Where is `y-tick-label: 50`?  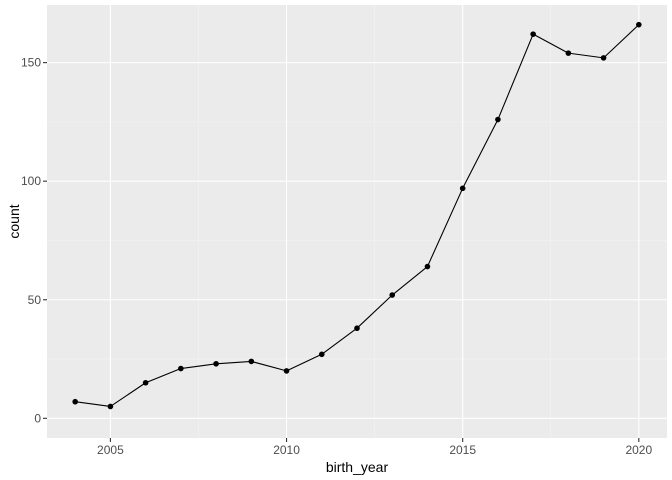
y-tick-label: 50 is located at coordinates (35, 300).